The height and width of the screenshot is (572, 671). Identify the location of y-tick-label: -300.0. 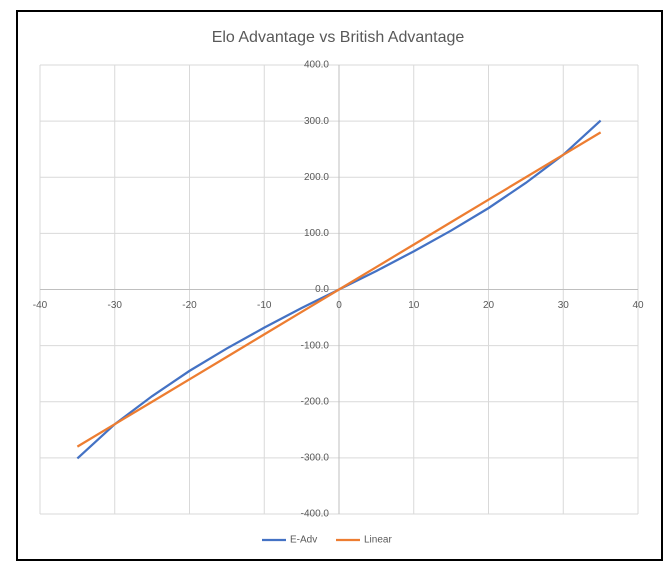
(315, 458).